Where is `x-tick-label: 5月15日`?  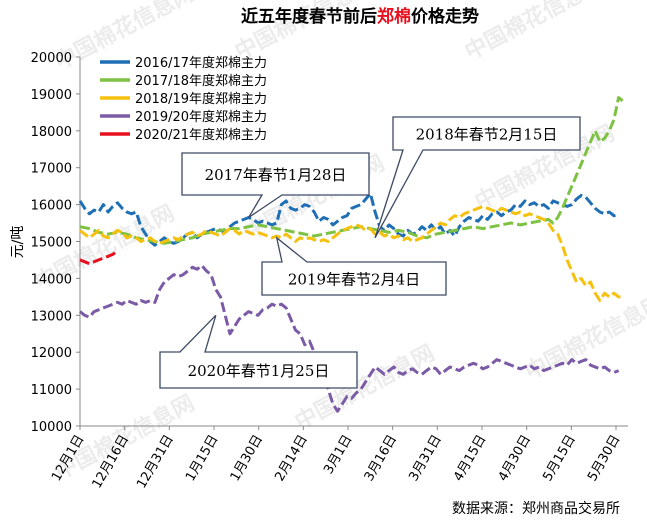
x-tick-label: 5月15日 is located at coordinates (559, 459).